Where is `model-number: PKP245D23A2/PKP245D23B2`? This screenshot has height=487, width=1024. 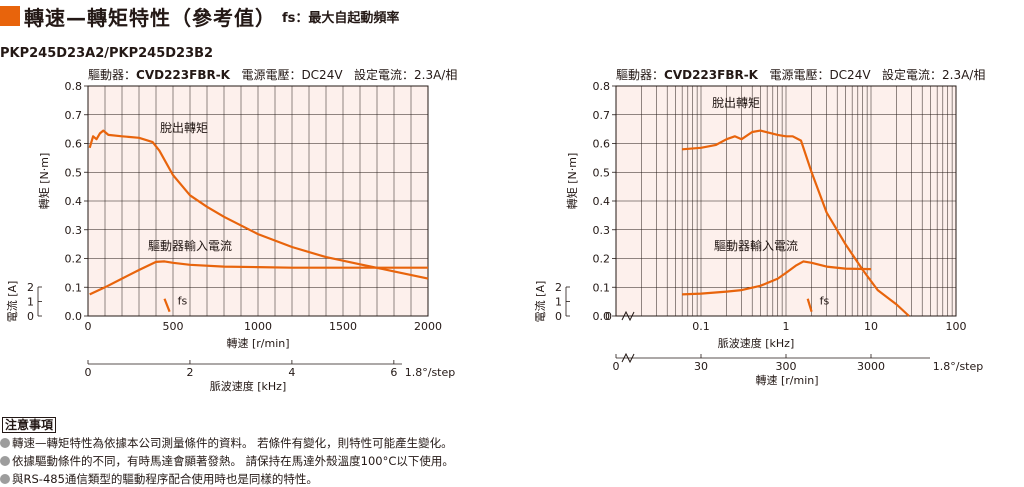 model-number: PKP245D23A2/PKP245D23B2 is located at coordinates (107, 53).